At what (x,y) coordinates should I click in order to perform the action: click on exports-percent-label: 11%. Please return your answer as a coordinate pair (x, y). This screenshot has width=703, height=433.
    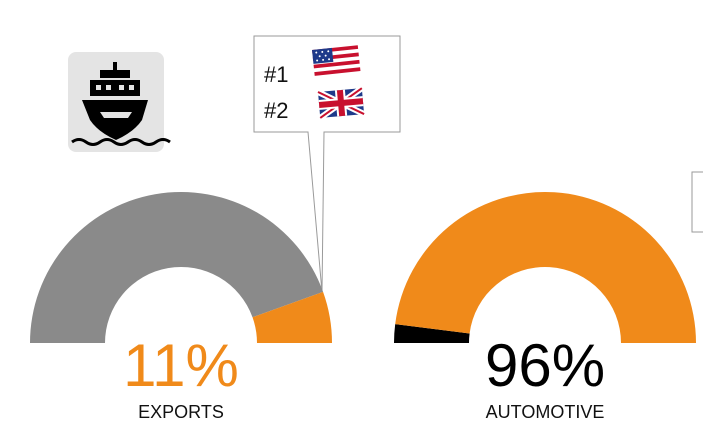
    Looking at the image, I should click on (181, 365).